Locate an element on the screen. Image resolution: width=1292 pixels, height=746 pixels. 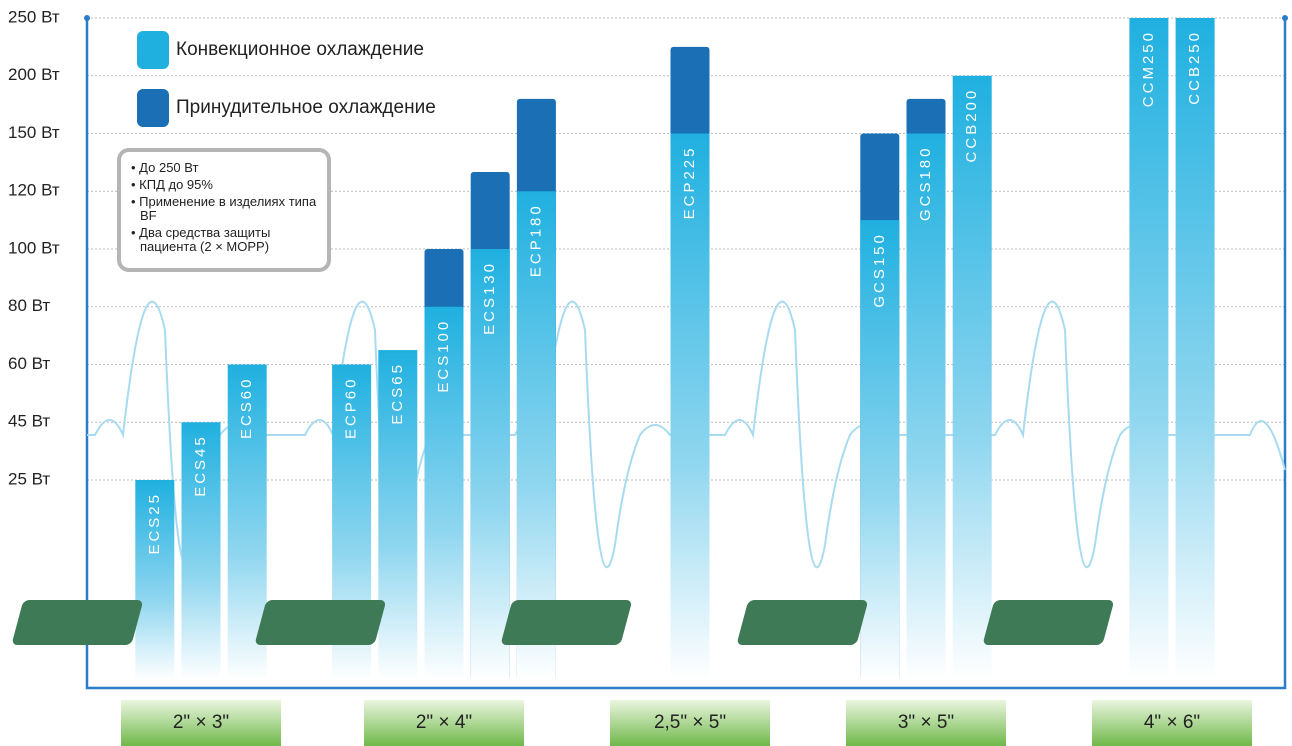
feature-item: КПД до 95% is located at coordinates (224, 185).